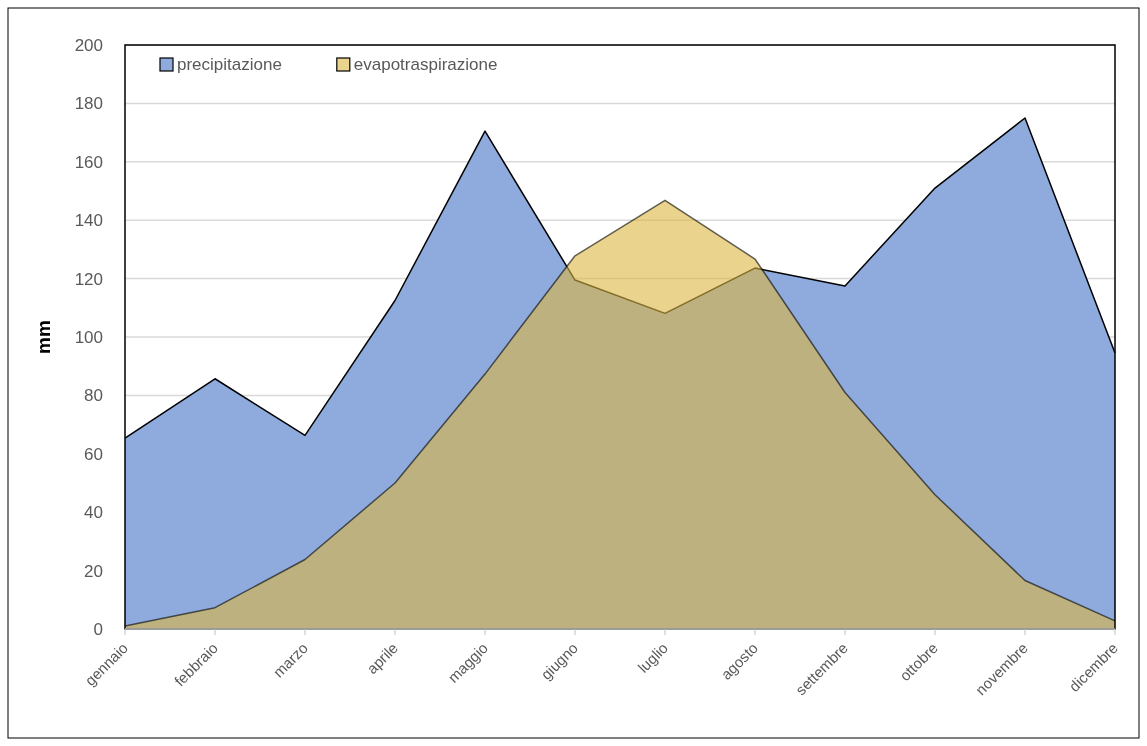  Describe the element at coordinates (425, 64) in the screenshot. I see `legend-label: evapotraspirazione` at that location.